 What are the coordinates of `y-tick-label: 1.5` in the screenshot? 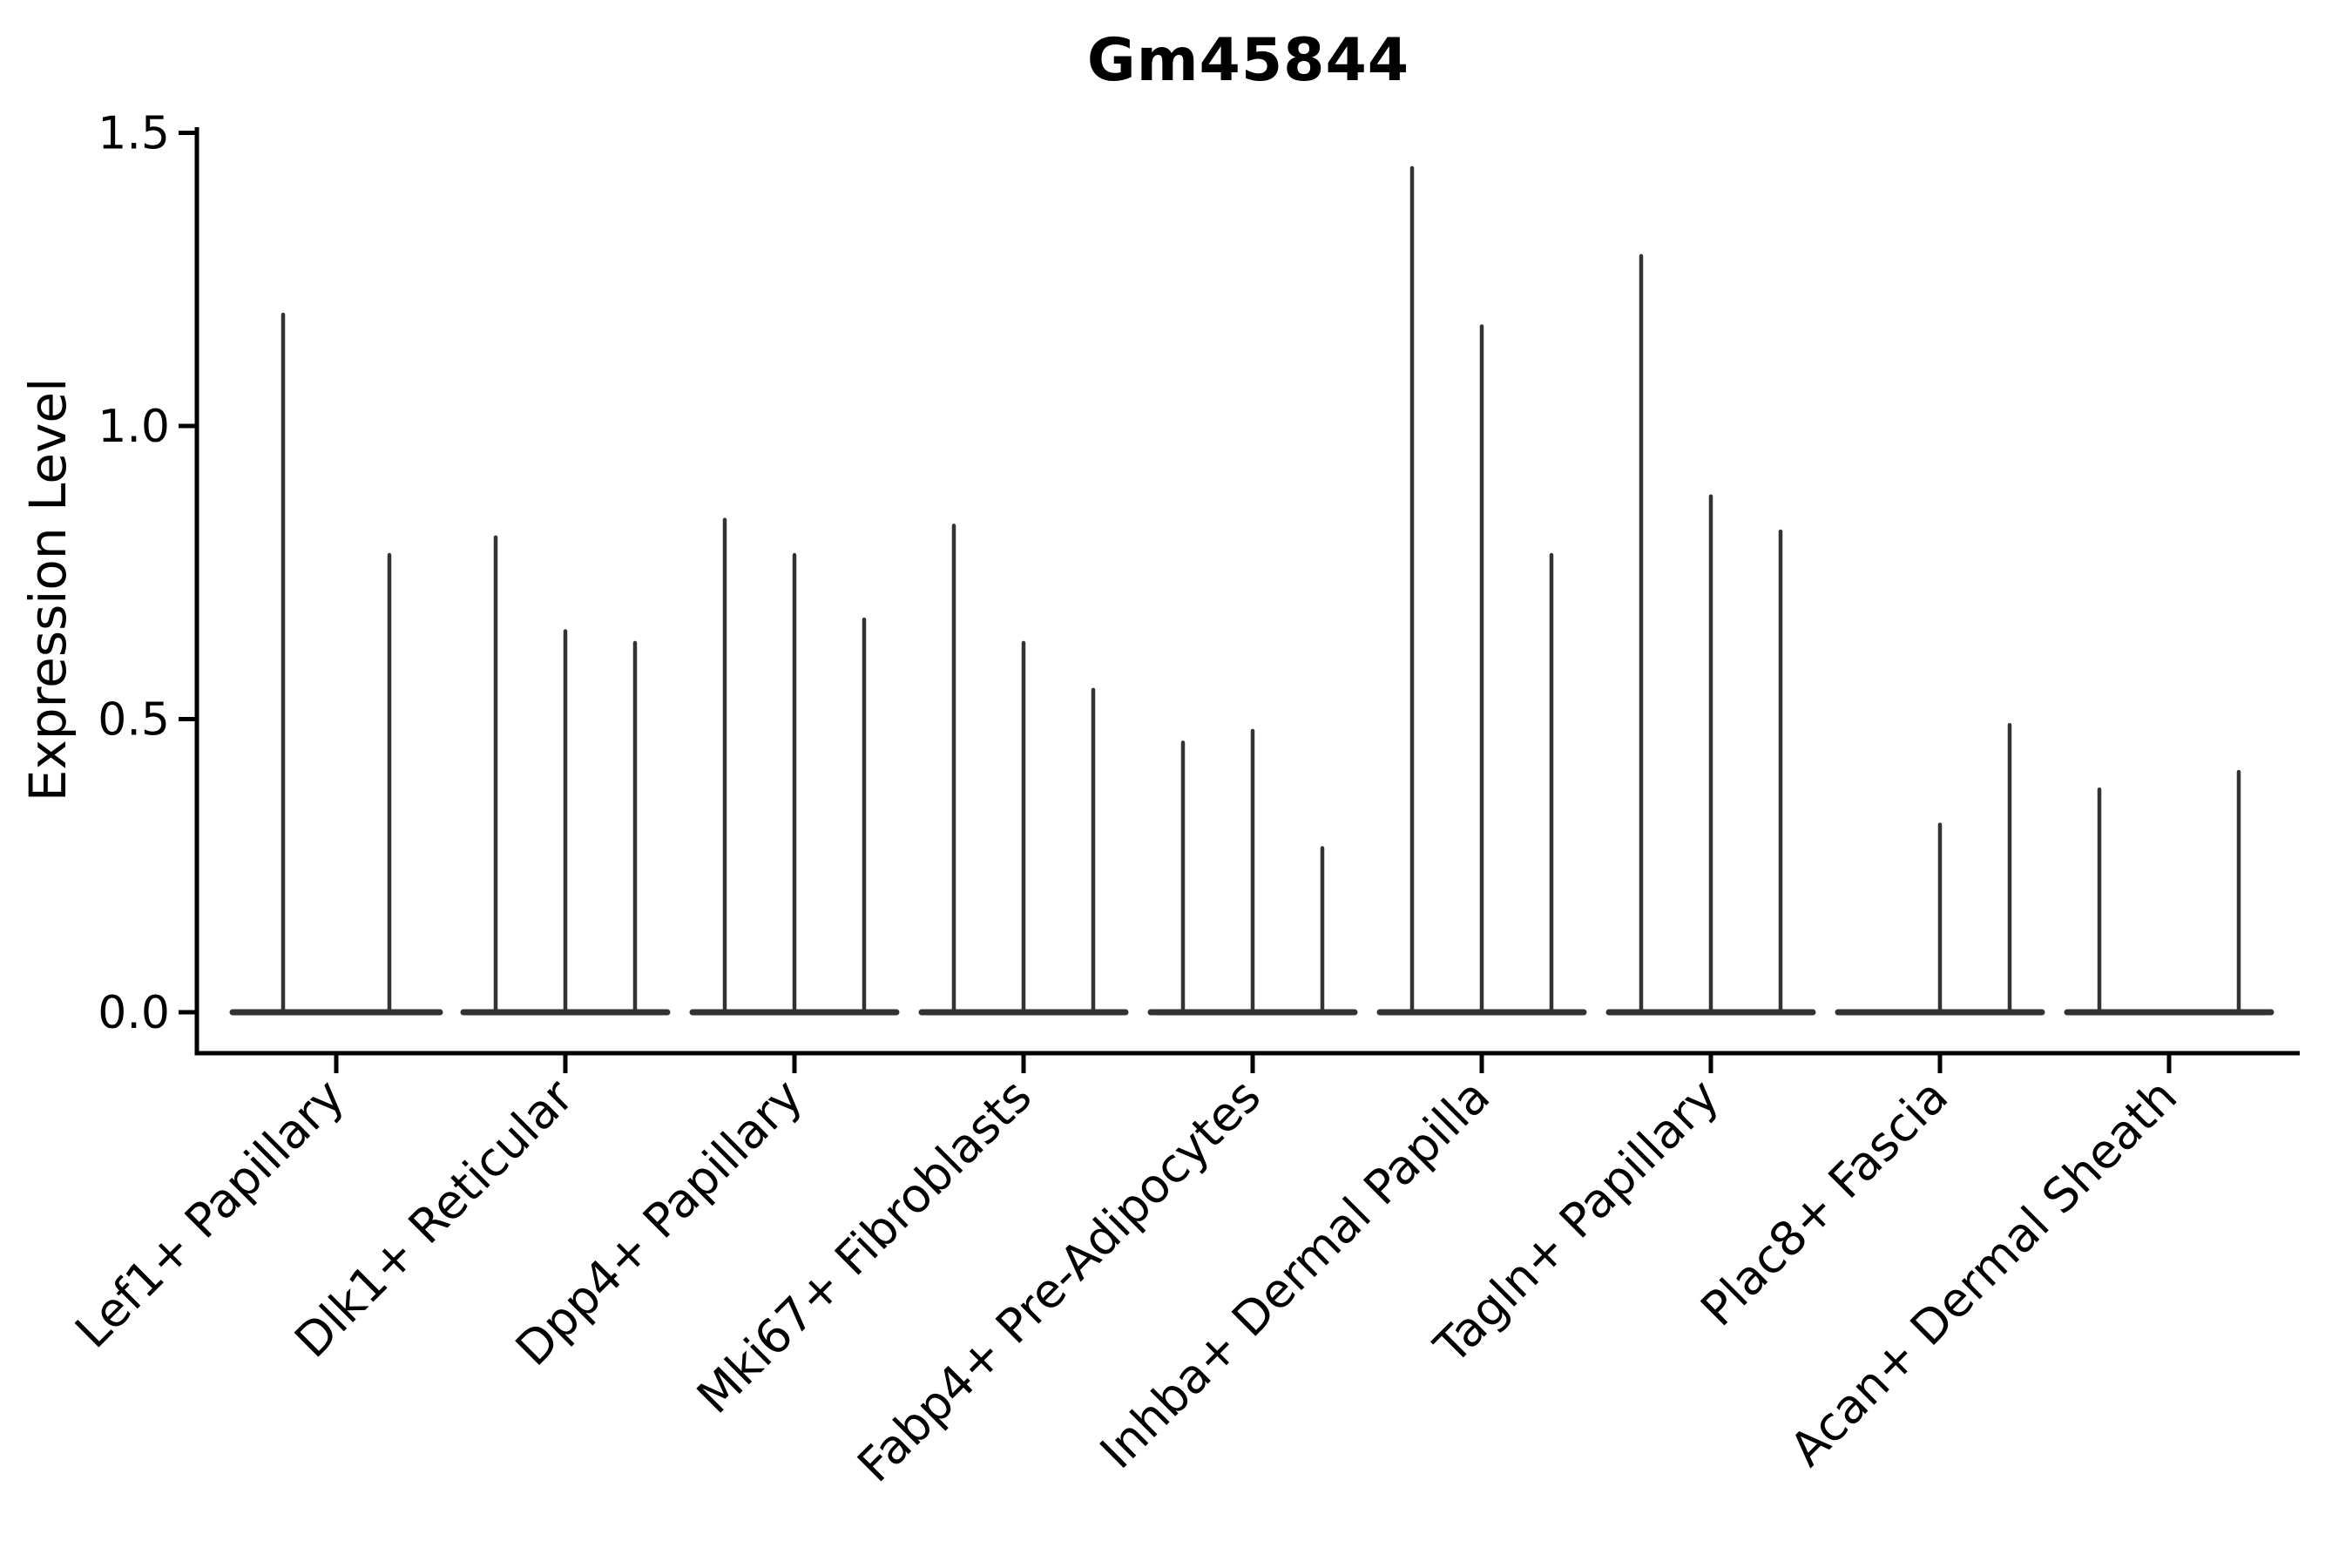 It's located at (134, 134).